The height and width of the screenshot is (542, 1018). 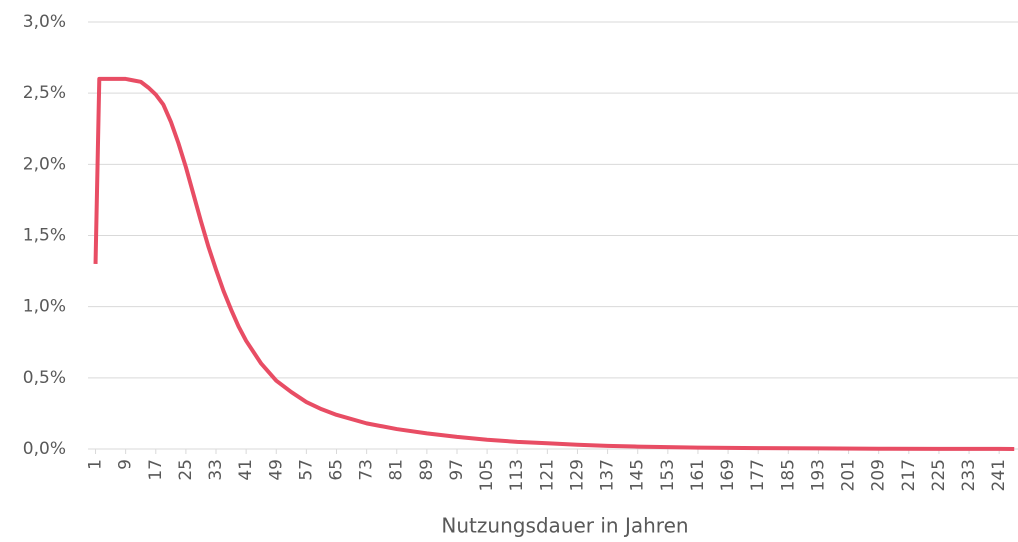 What do you see at coordinates (879, 475) in the screenshot?
I see `x-tick-label: 209` at bounding box center [879, 475].